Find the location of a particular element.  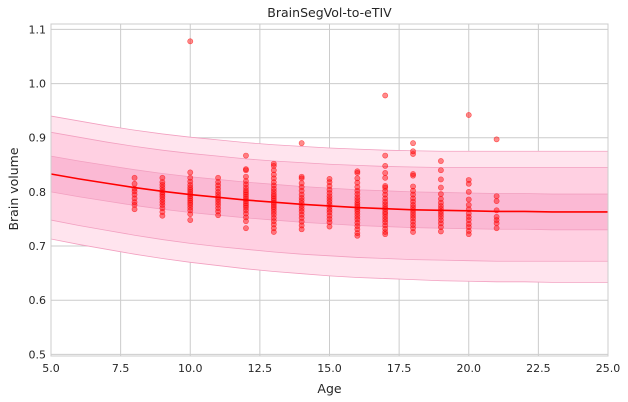

y-tick-label: 0.8 is located at coordinates (38, 192).